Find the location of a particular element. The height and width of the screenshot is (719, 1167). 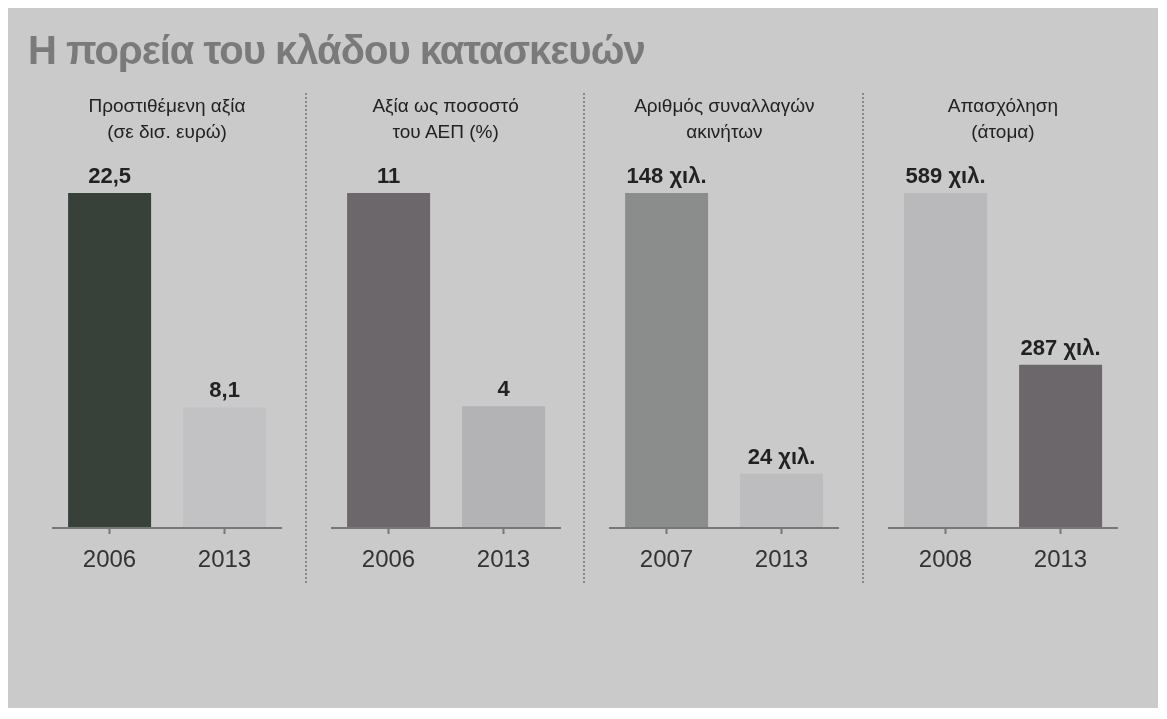

data-label: 589 χιλ. is located at coordinates (945, 175).